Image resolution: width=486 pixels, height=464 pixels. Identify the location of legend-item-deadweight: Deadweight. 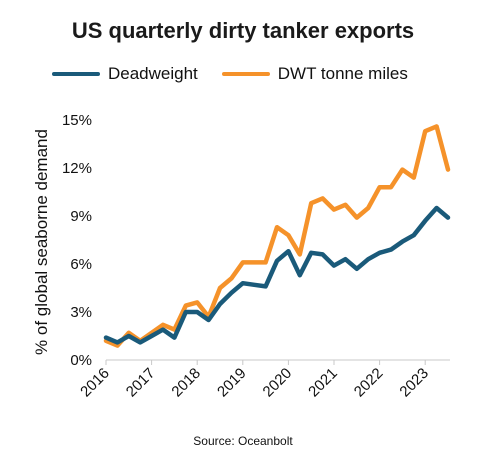
(125, 74).